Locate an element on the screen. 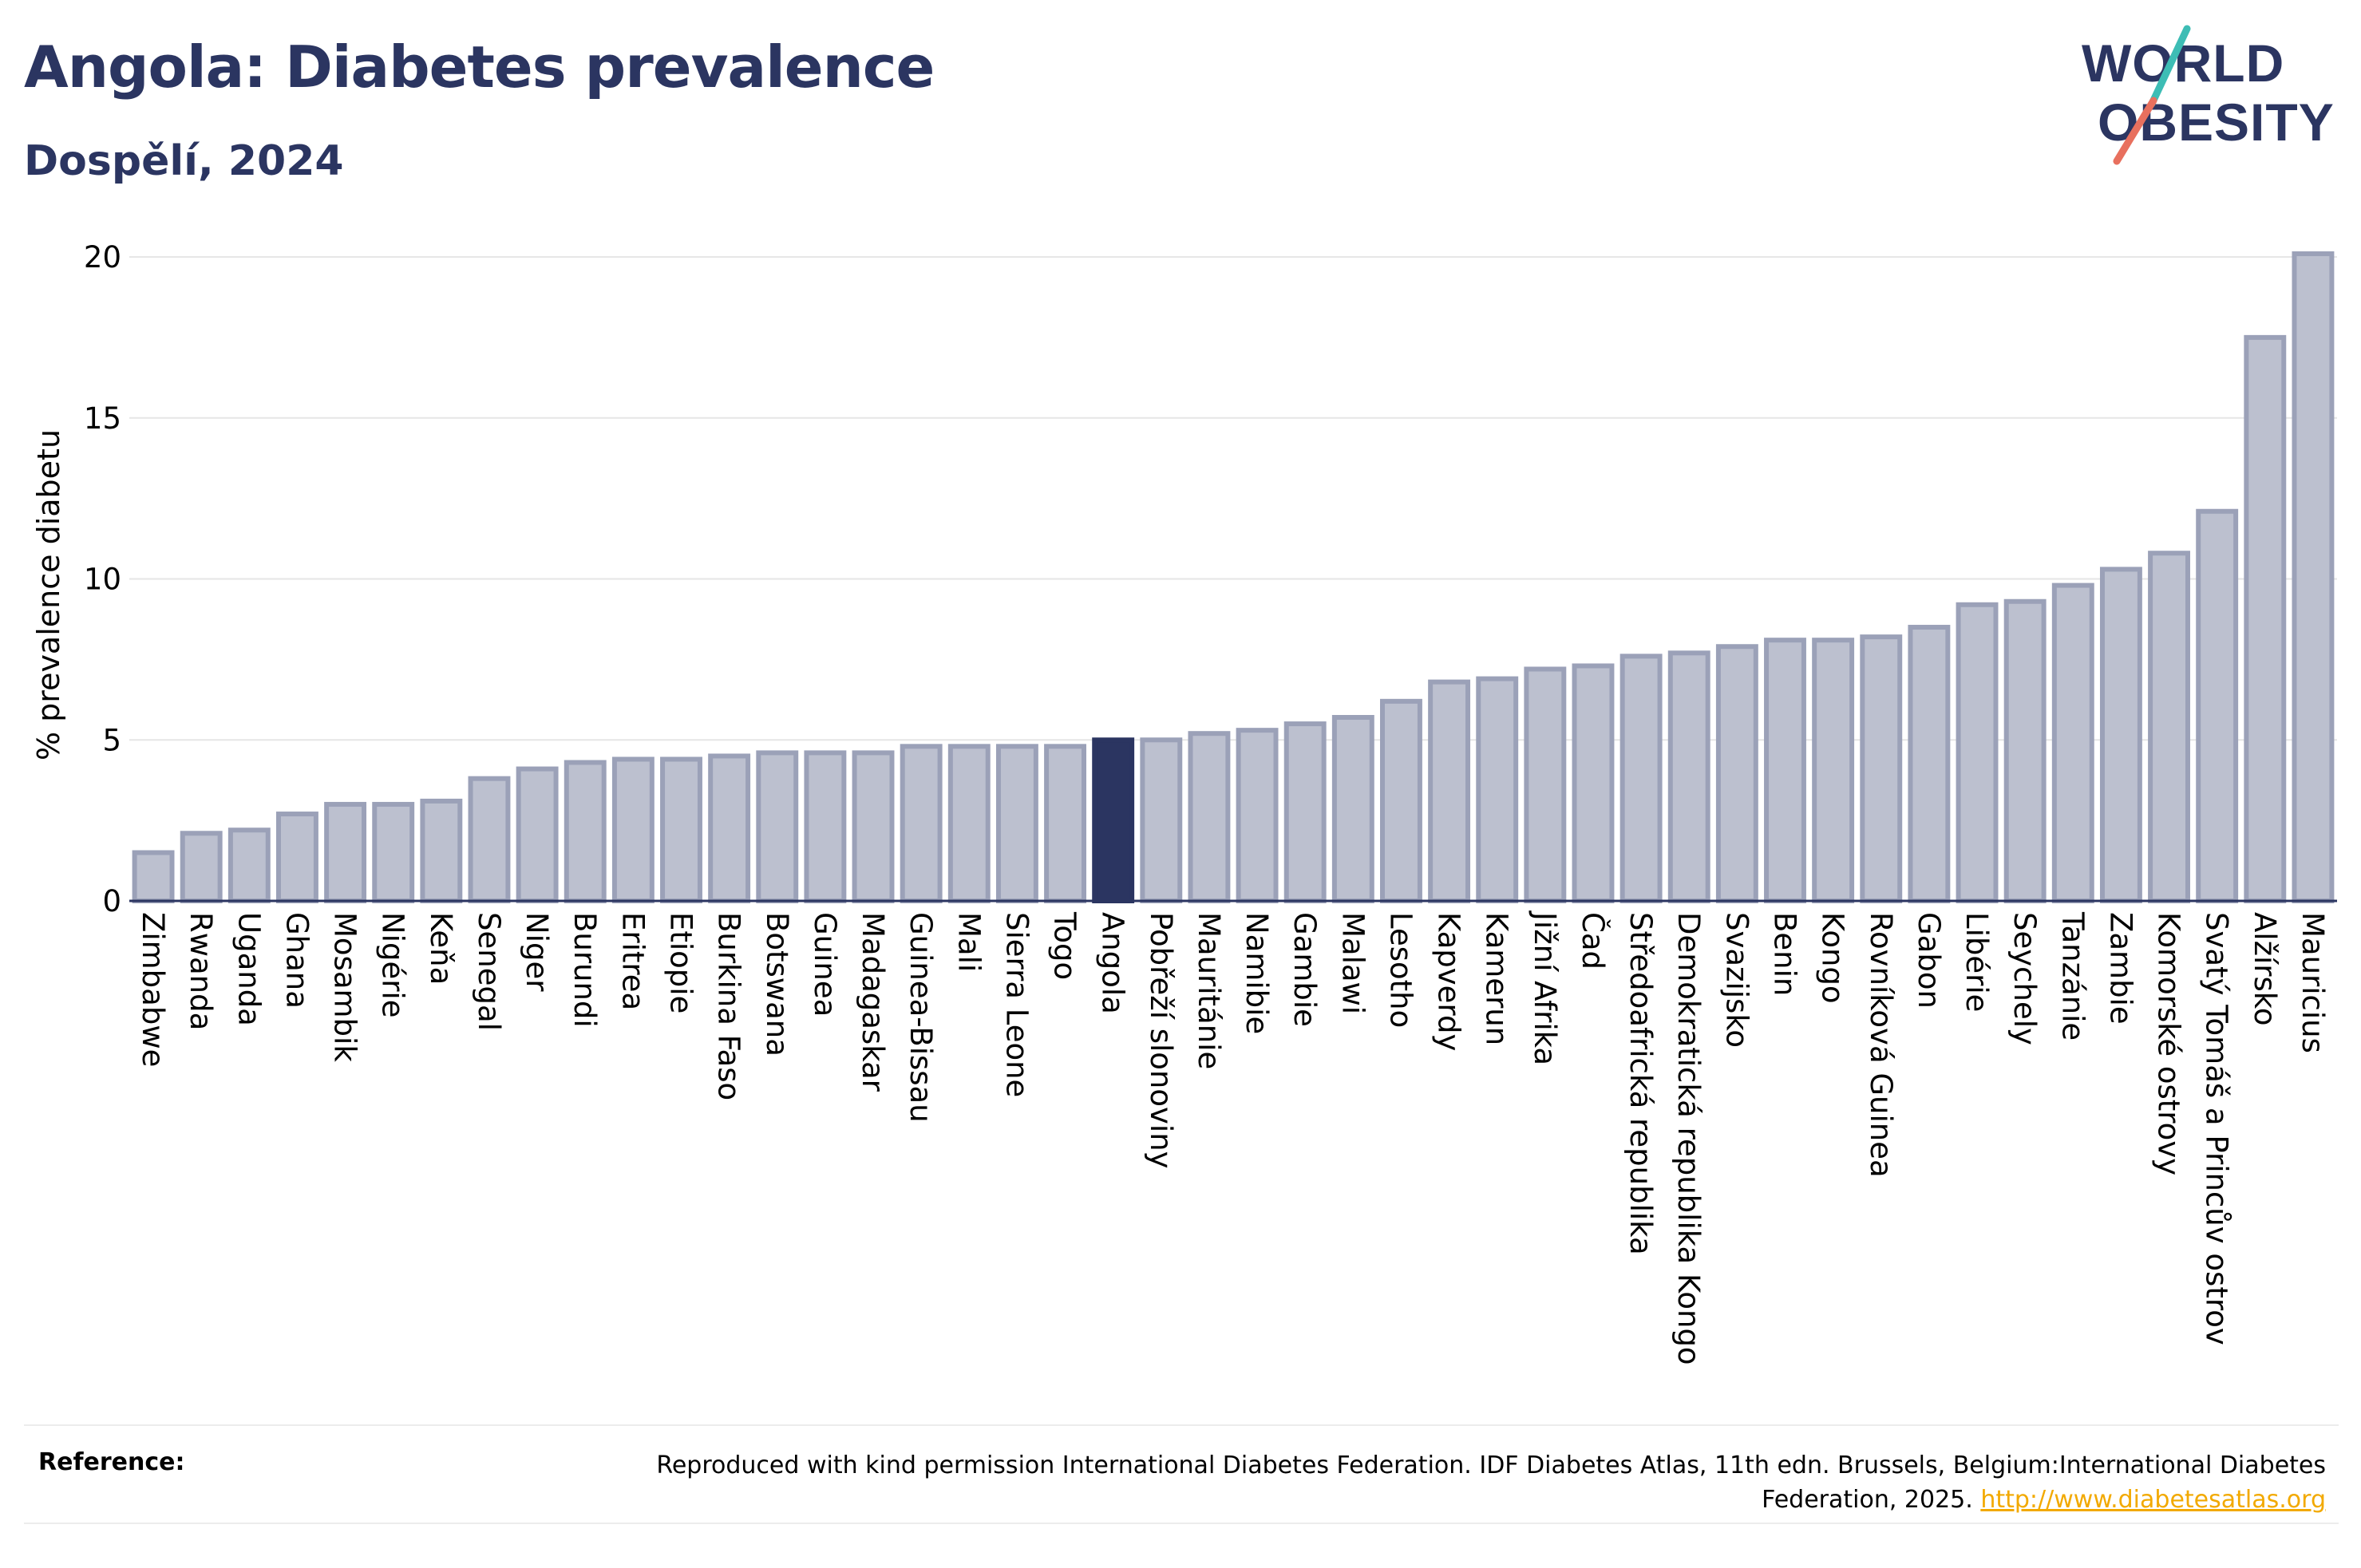  x-tick-label: Namibie is located at coordinates (1257, 973).